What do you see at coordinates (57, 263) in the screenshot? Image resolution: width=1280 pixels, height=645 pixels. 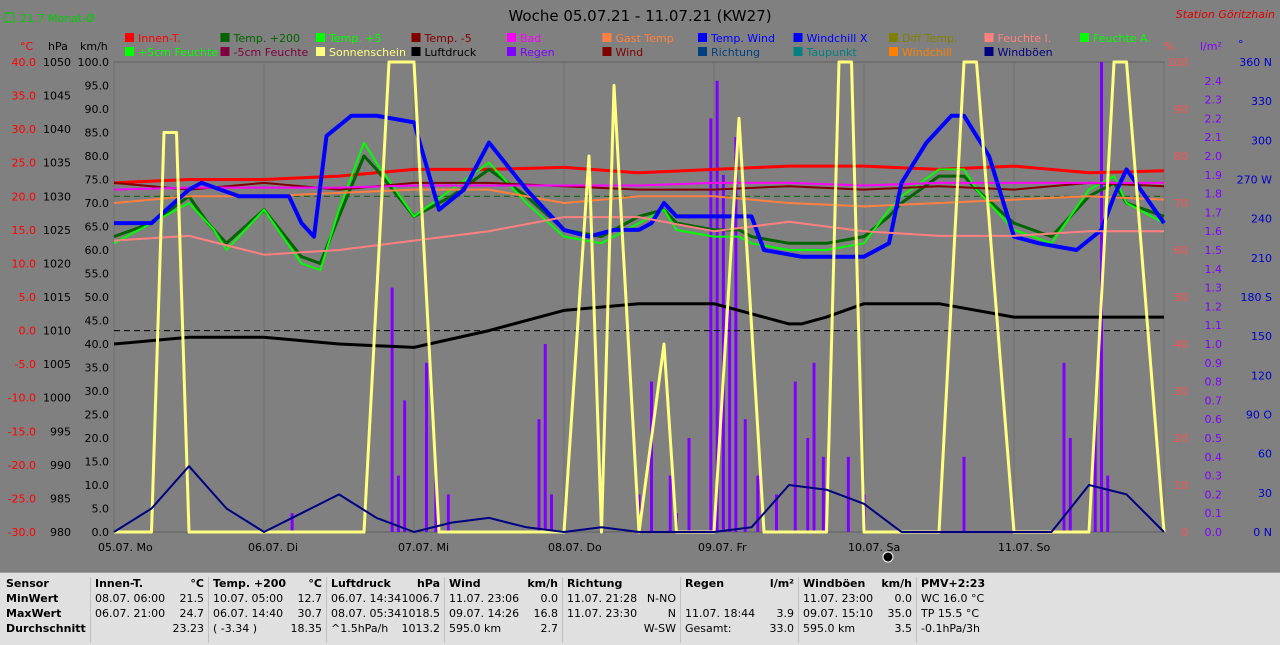 I see `press-tick: 1020` at bounding box center [57, 263].